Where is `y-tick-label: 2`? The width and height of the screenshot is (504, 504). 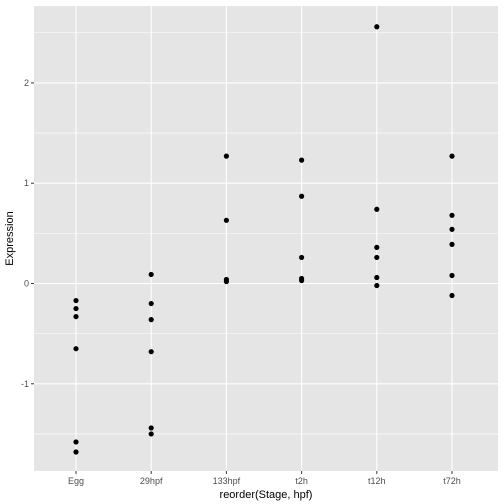
y-tick-label: 2 is located at coordinates (26, 83).